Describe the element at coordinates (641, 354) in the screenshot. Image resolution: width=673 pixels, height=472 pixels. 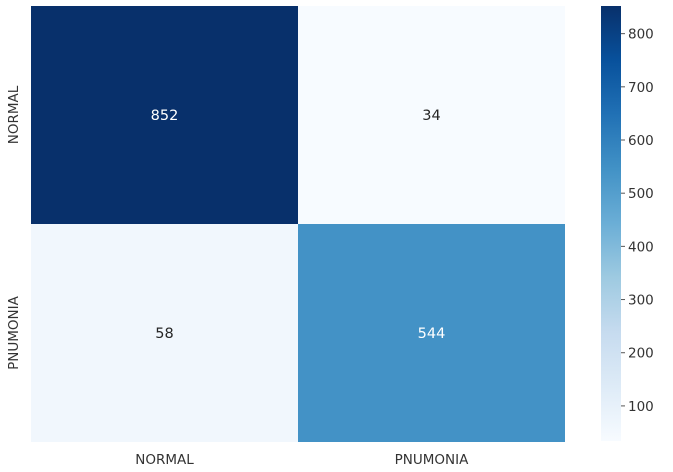
I see `colorbar-tick-label: 200` at that location.